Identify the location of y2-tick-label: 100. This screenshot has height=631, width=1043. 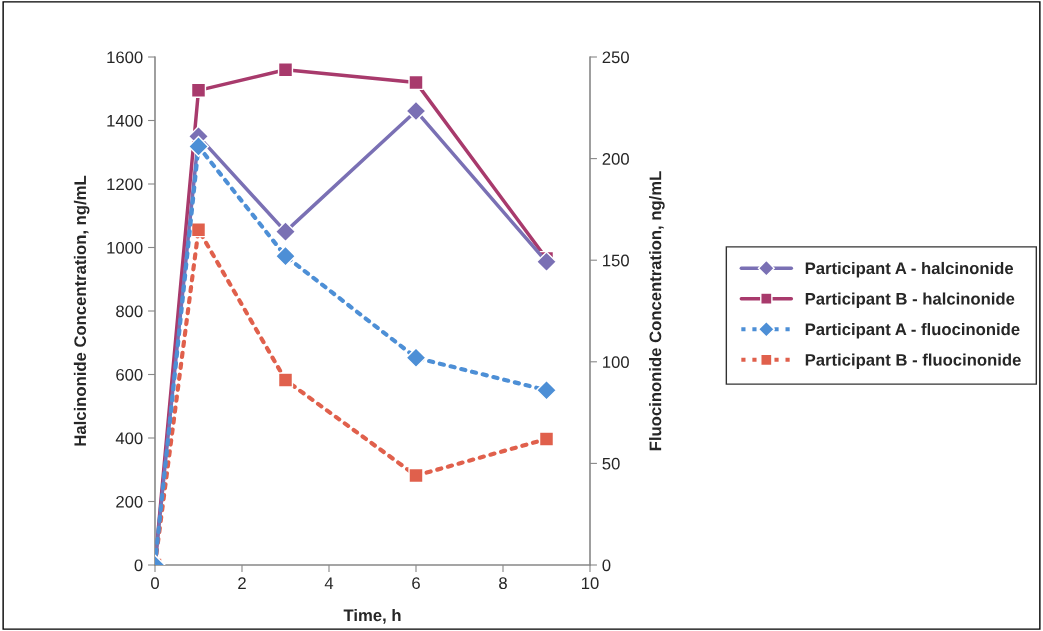
(616, 362).